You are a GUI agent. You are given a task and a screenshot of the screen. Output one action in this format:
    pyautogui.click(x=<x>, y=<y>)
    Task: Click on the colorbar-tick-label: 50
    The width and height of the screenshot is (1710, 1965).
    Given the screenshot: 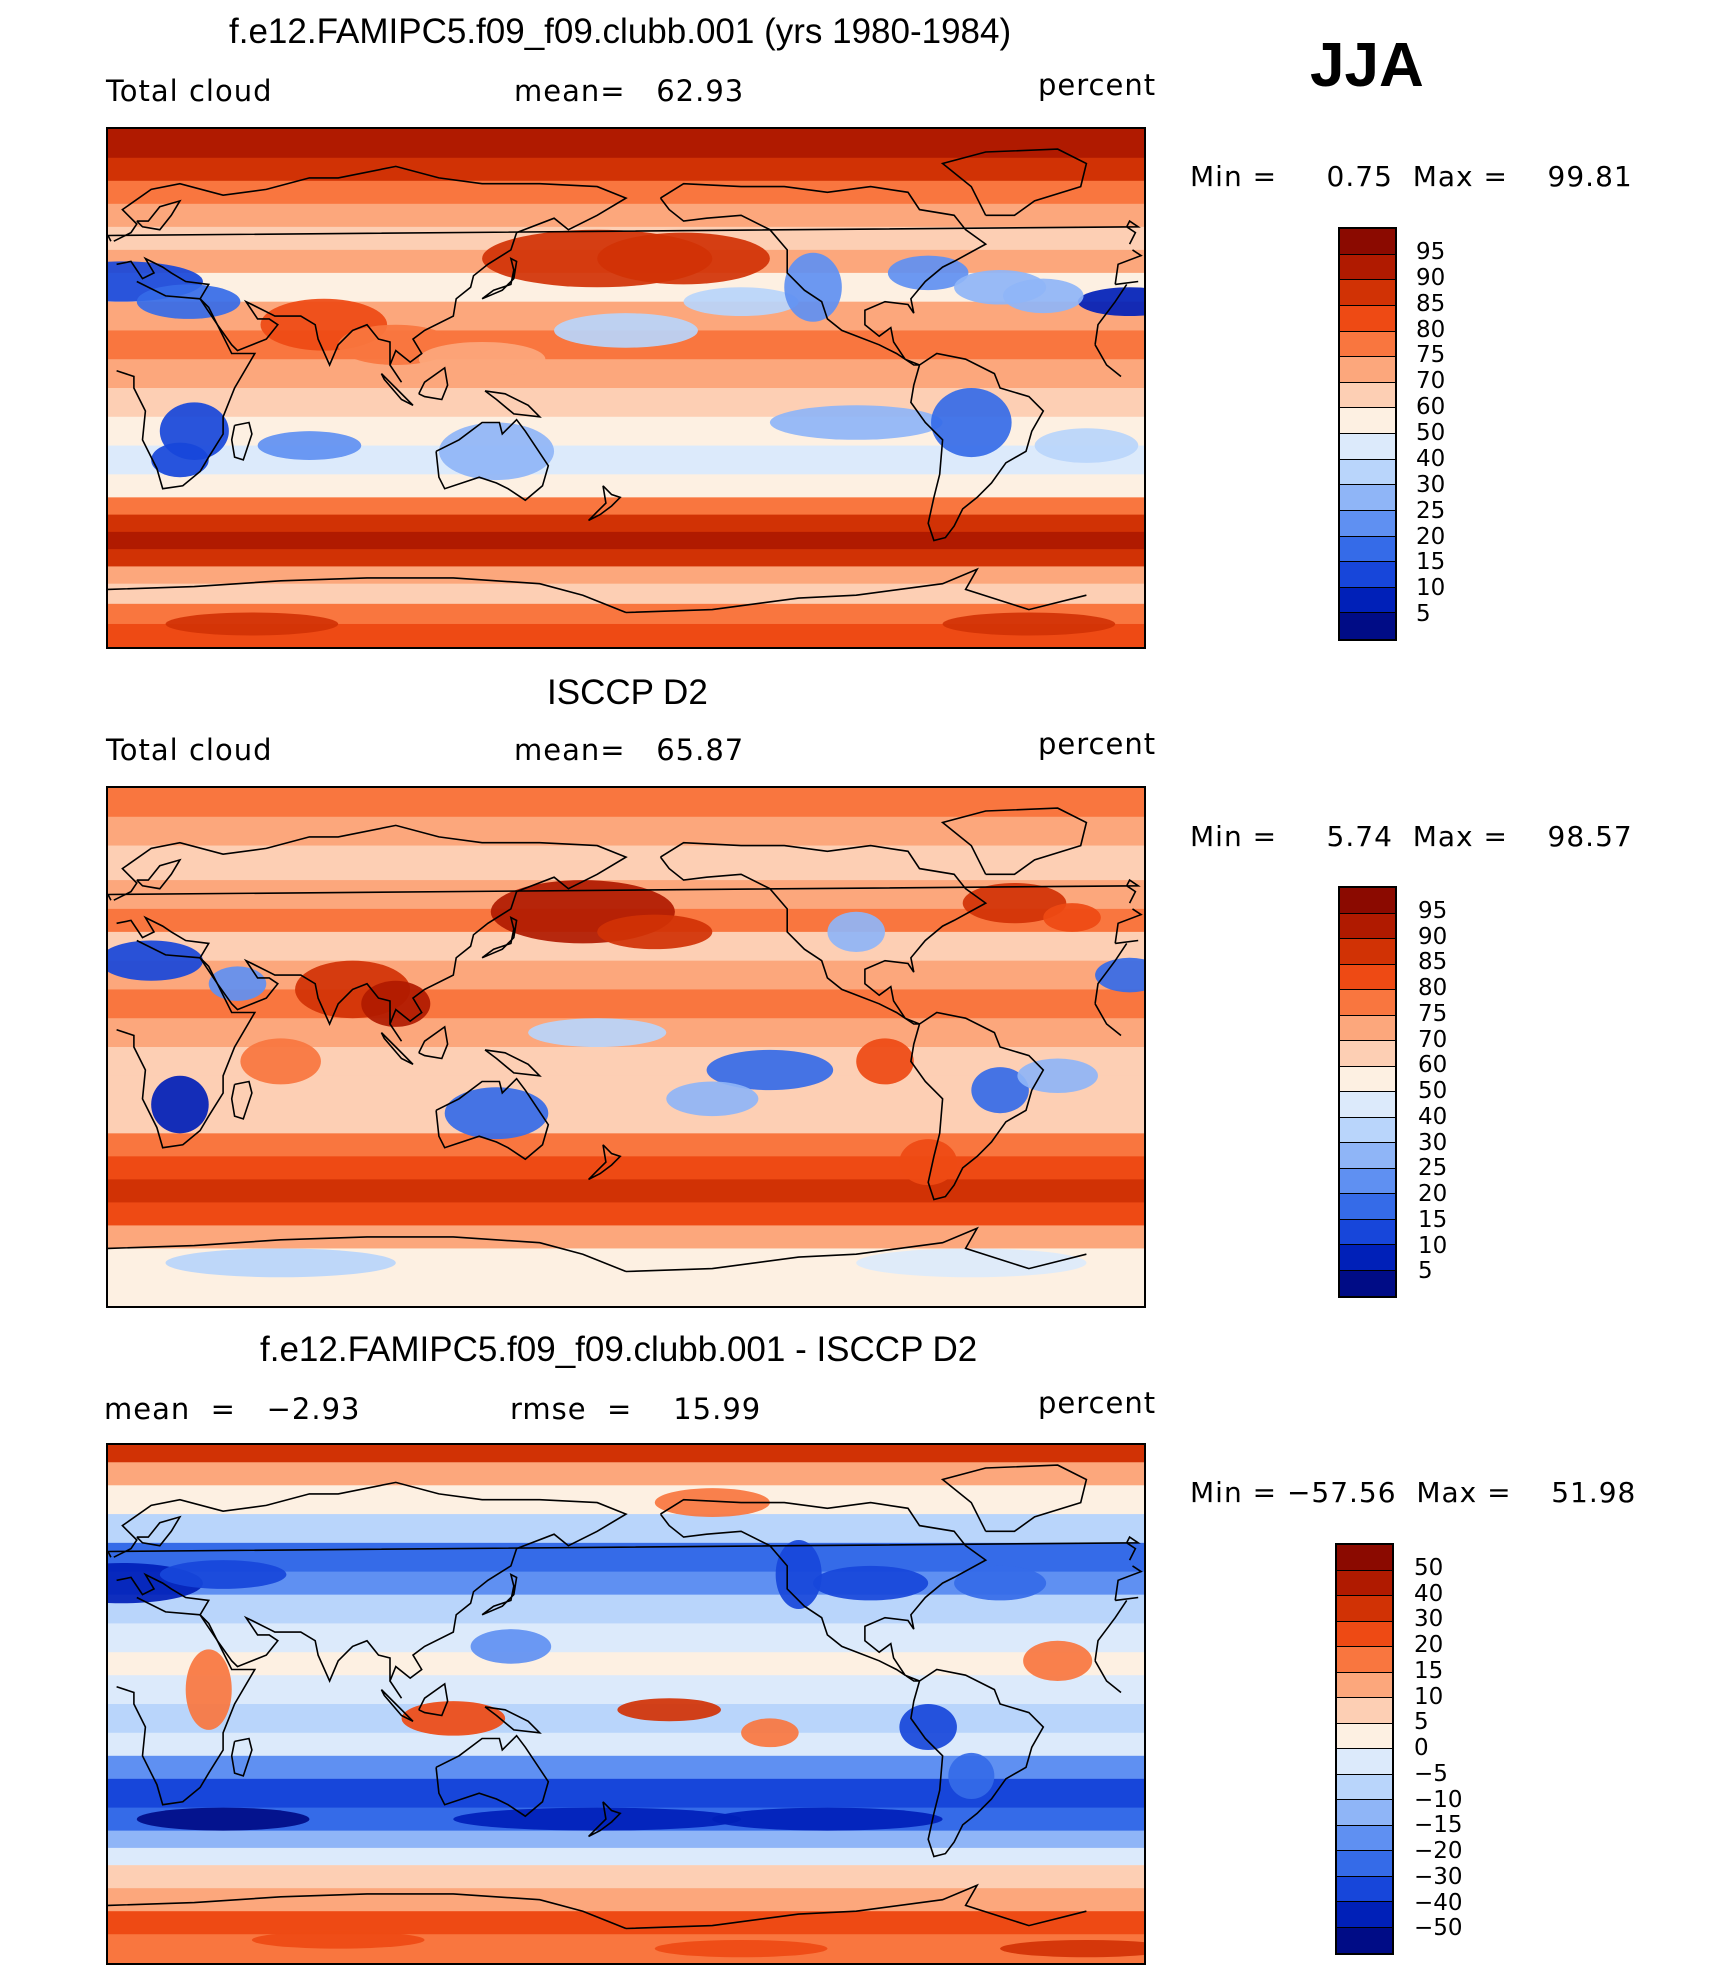 What is the action you would take?
    pyautogui.click(x=1429, y=1567)
    